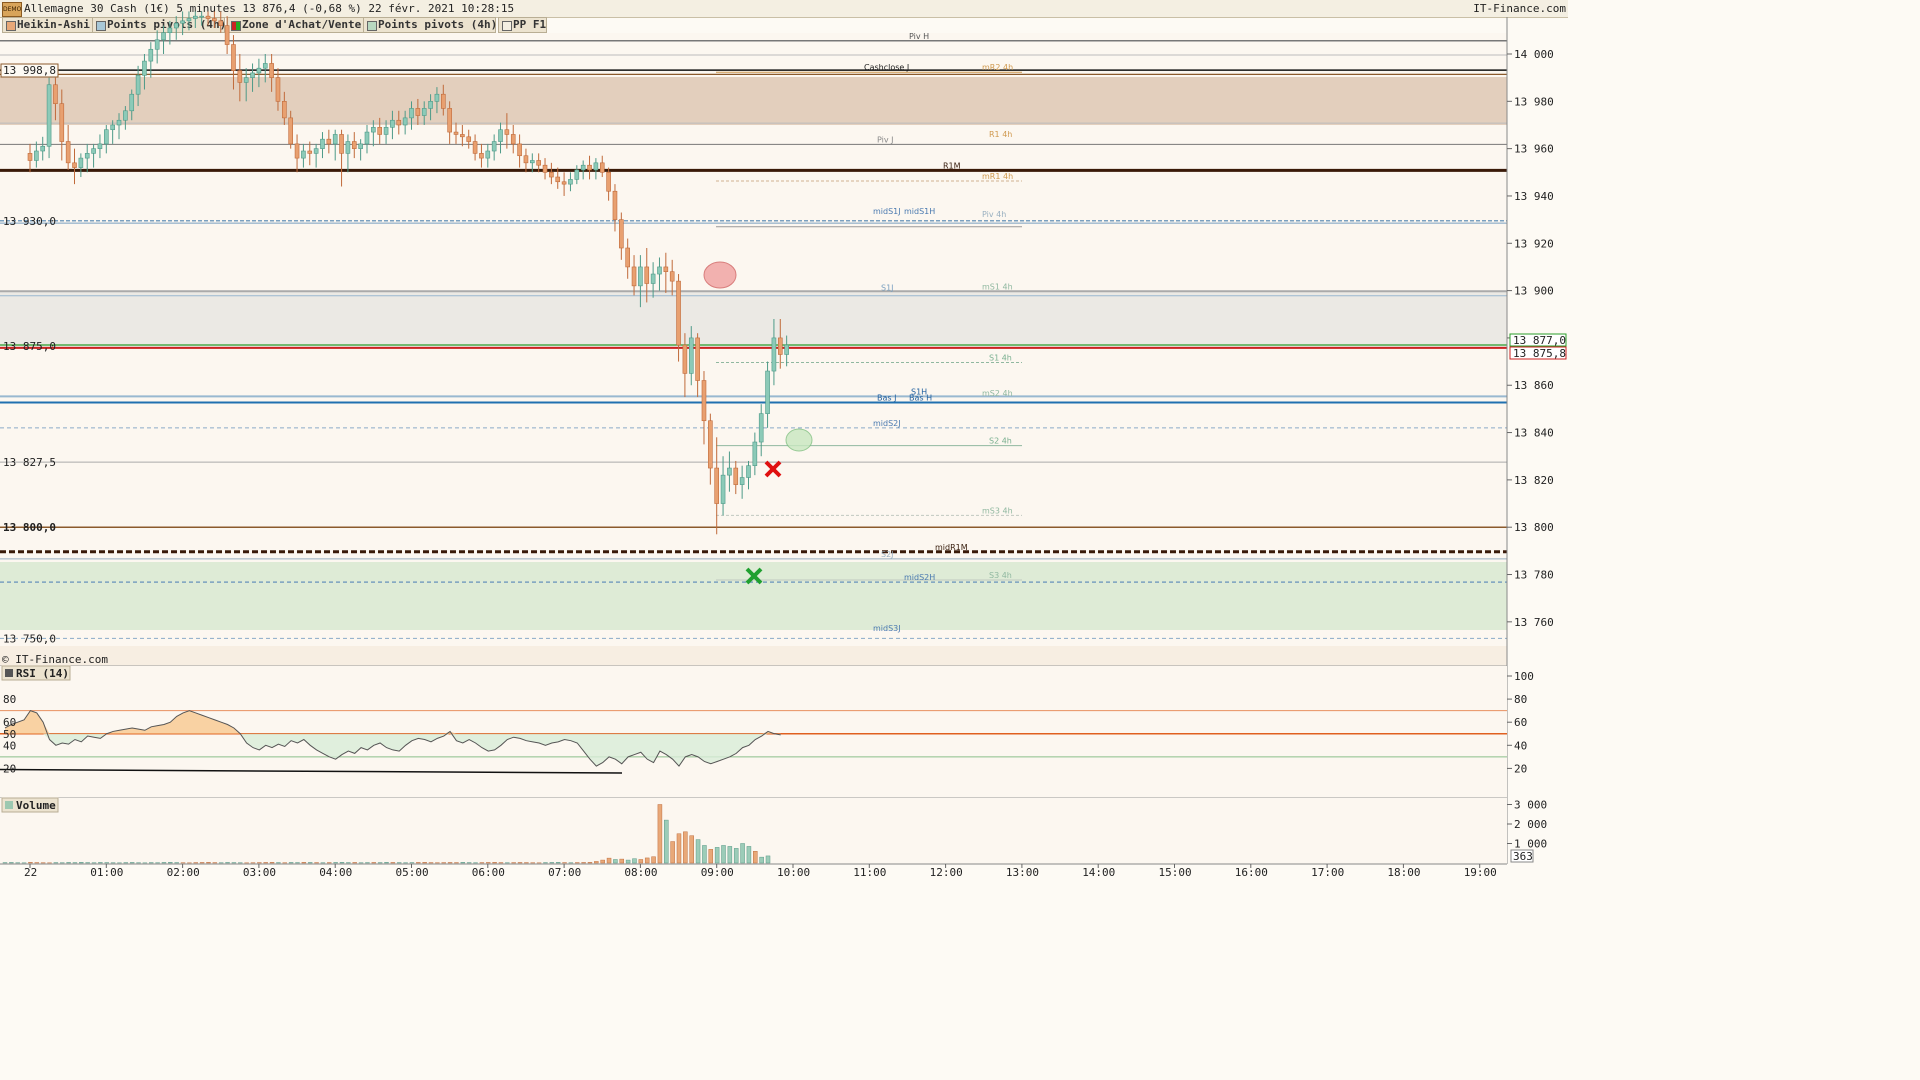 This screenshot has width=1920, height=1080. Describe the element at coordinates (1098, 872) in the screenshot. I see `time-tick-14: 14:00` at that location.